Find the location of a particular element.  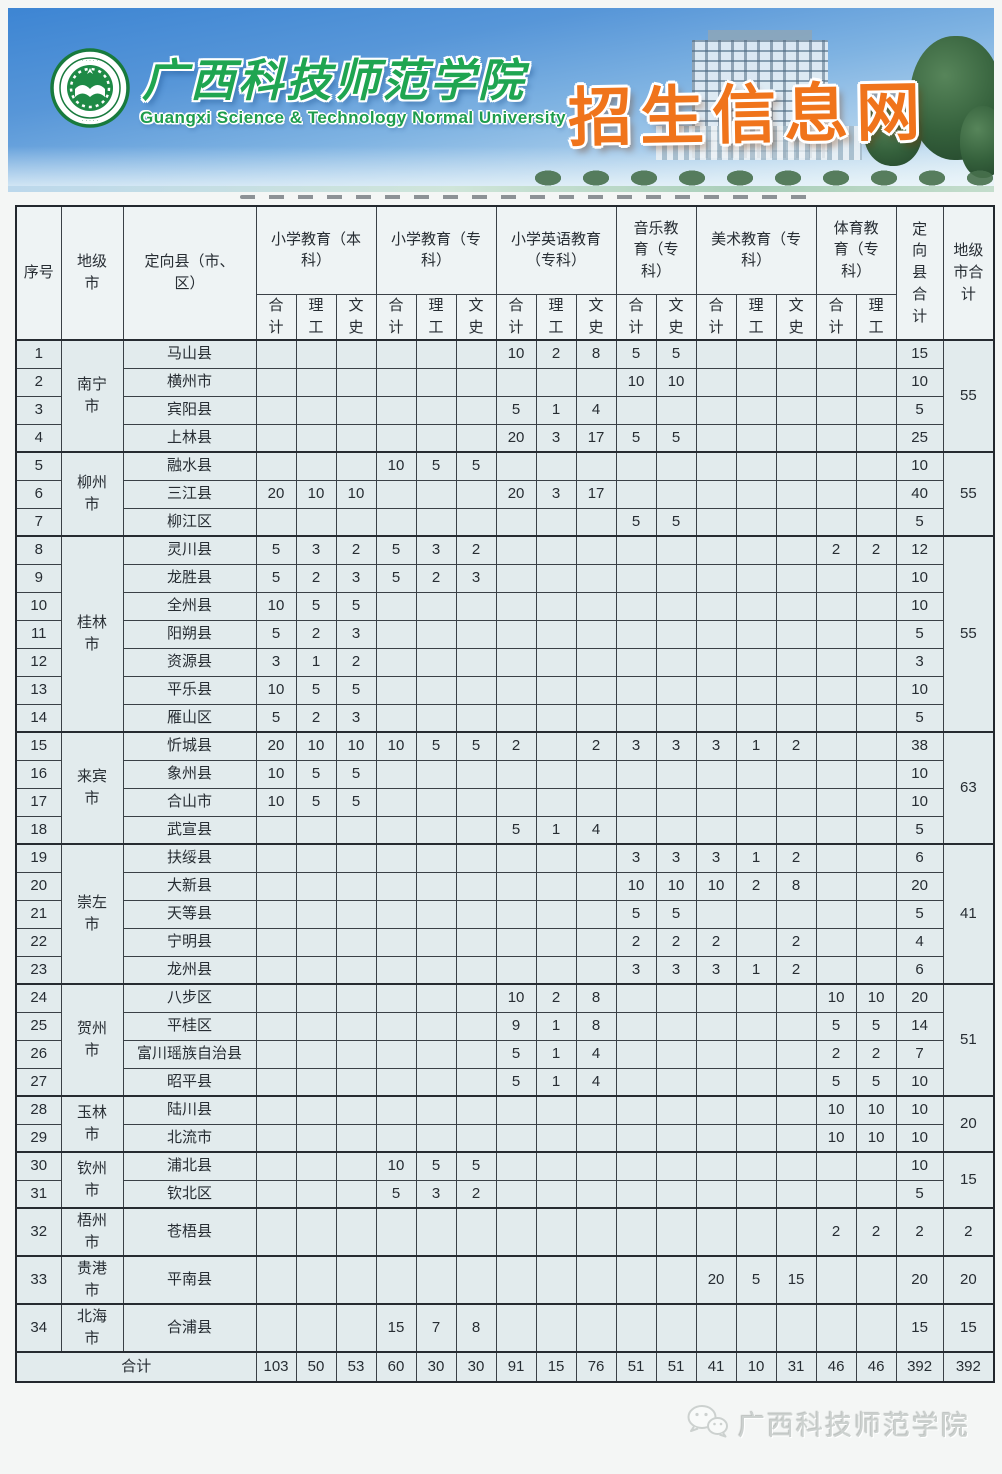

header-city-total: 地级市合计 is located at coordinates (968, 273).